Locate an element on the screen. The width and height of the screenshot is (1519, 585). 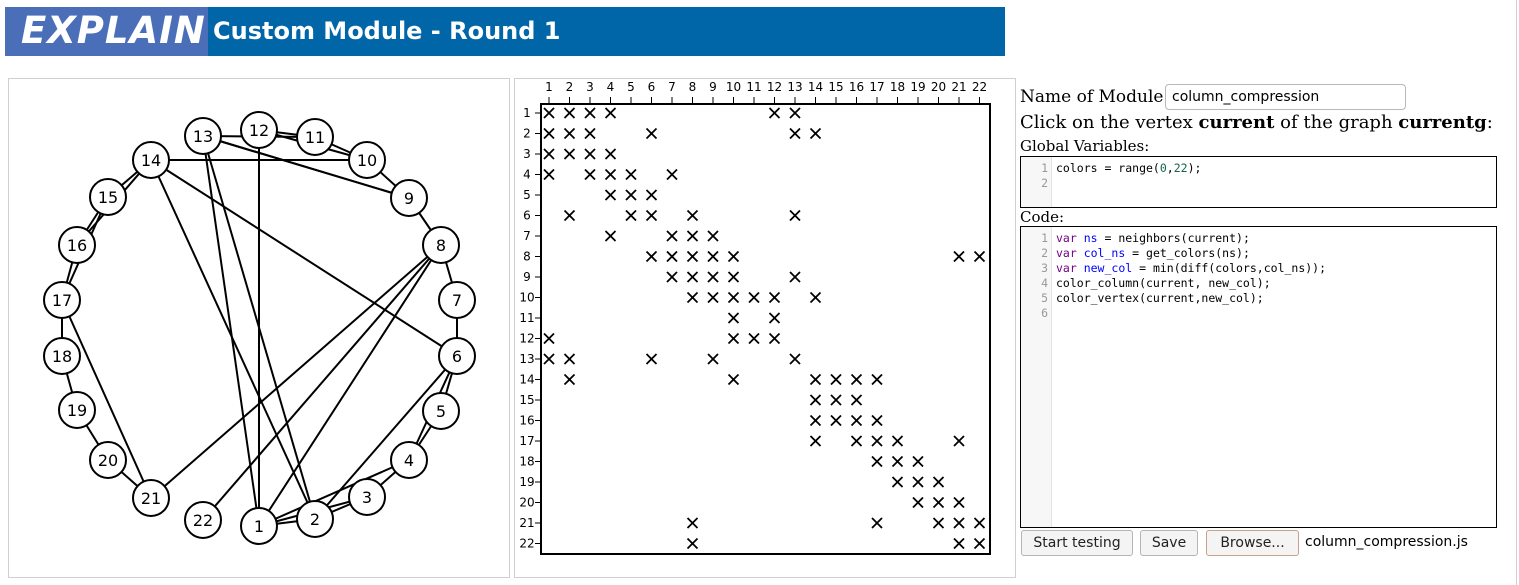
module-name-input is located at coordinates (1285, 97).